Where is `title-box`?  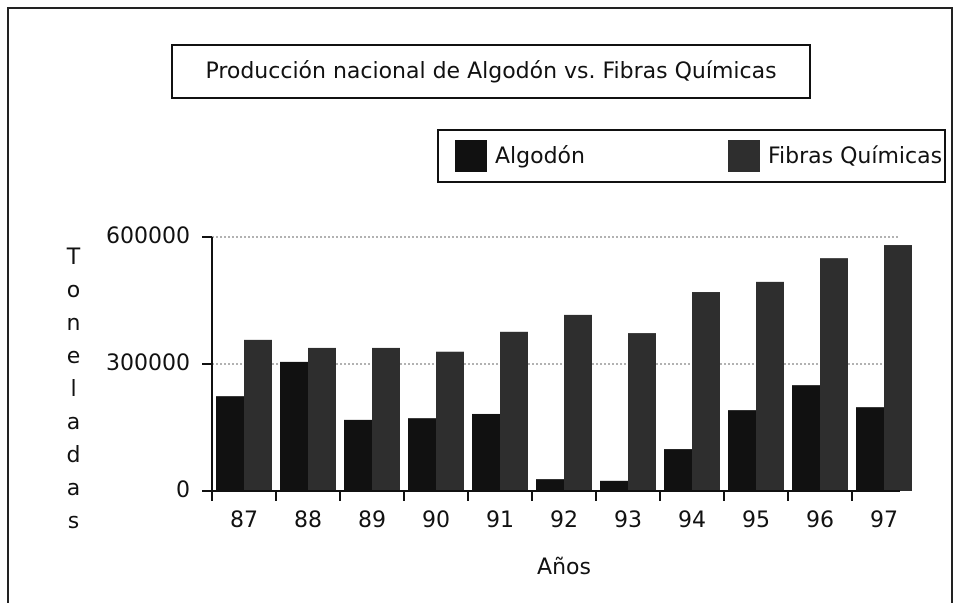 title-box is located at coordinates (491, 71).